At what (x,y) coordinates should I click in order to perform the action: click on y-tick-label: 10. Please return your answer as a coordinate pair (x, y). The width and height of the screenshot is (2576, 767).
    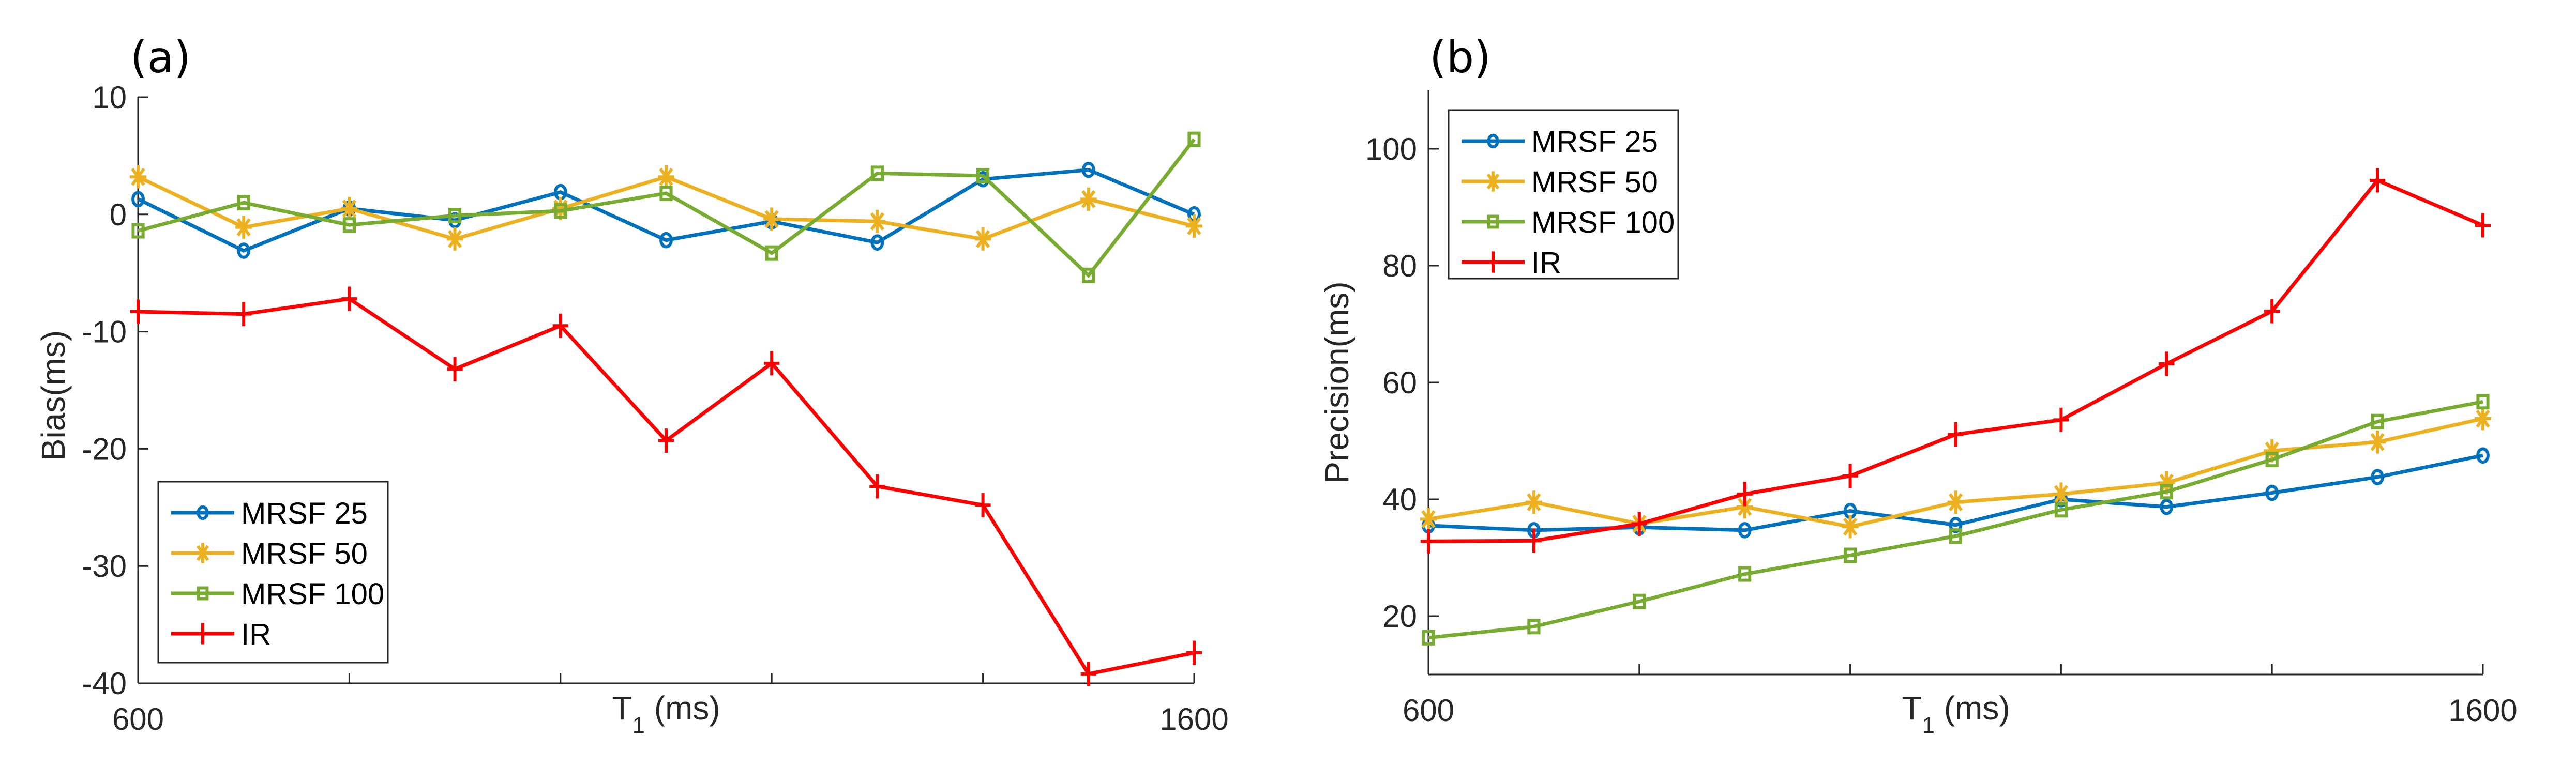
    Looking at the image, I should click on (109, 97).